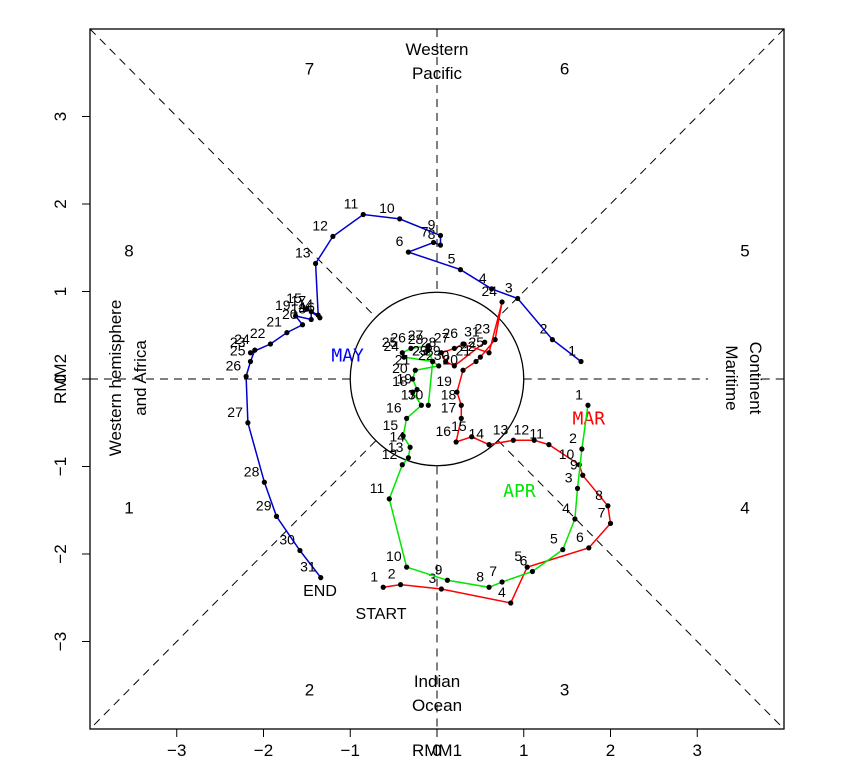  I want to click on y-tick-label: 0, so click(60, 378).